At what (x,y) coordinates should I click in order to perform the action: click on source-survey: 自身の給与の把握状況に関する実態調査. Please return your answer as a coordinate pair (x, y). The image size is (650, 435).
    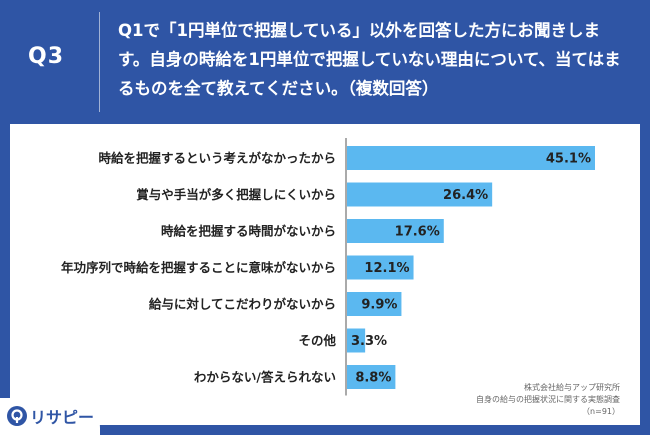
    Looking at the image, I should click on (548, 399).